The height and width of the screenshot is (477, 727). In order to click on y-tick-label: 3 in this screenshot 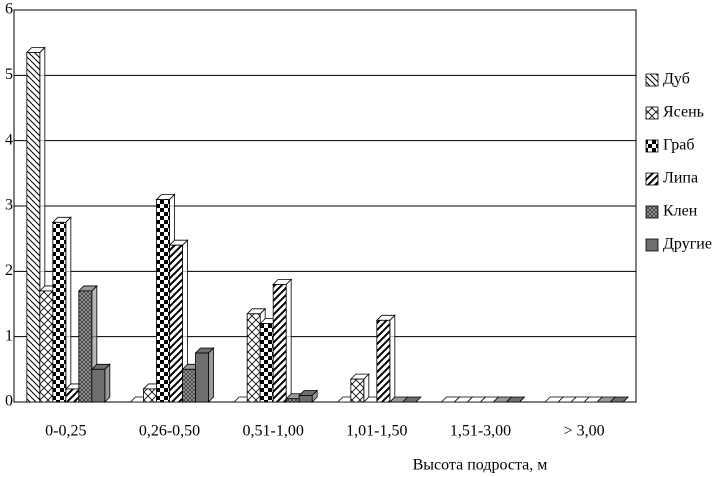, I will do `click(9, 205)`.